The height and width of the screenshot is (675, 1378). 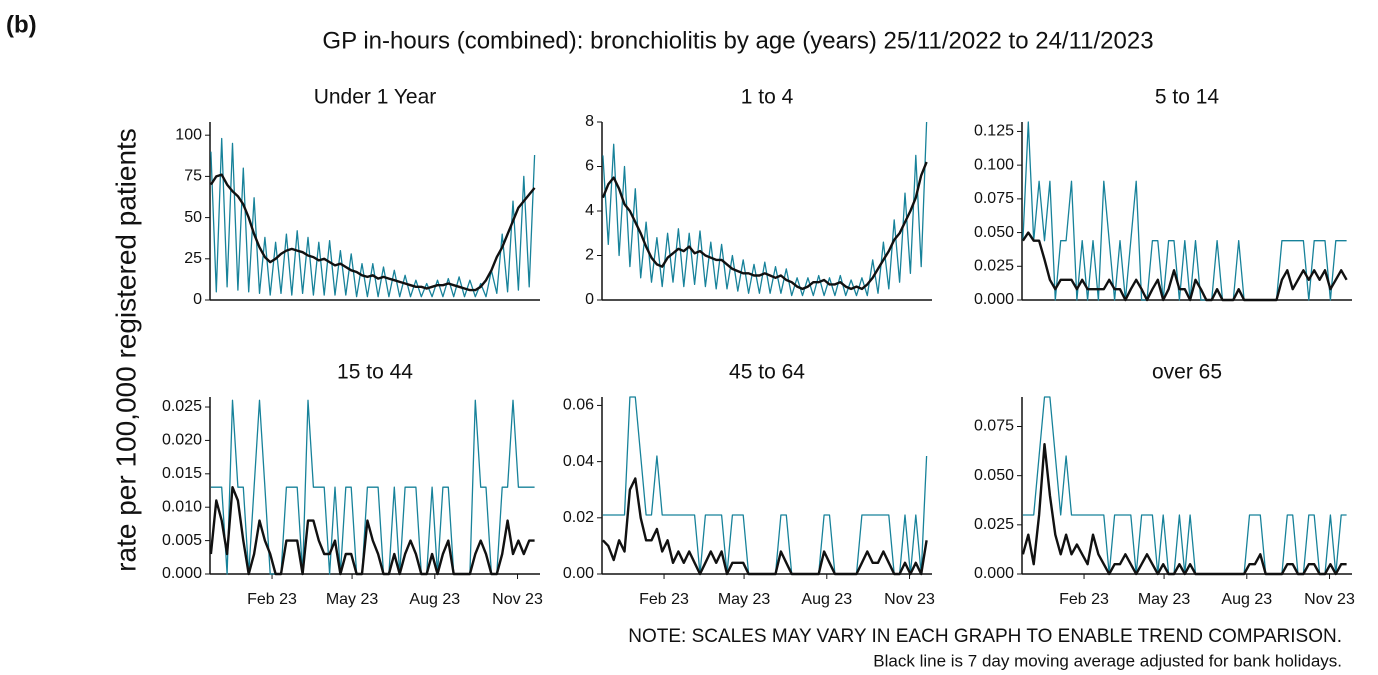 I want to click on y-tick-label: 75, so click(x=193, y=176).